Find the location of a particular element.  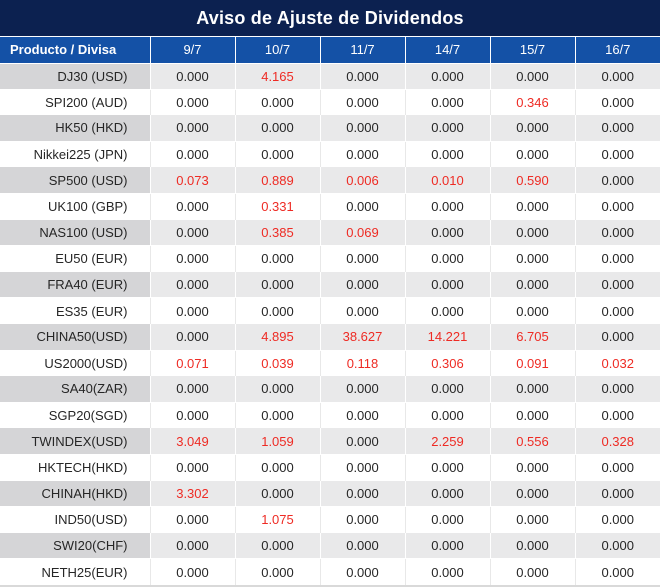

table-row: SGP20(SGD) 0.000 0.000 0.000 0.000 0.000 0.000 is located at coordinates (330, 415).